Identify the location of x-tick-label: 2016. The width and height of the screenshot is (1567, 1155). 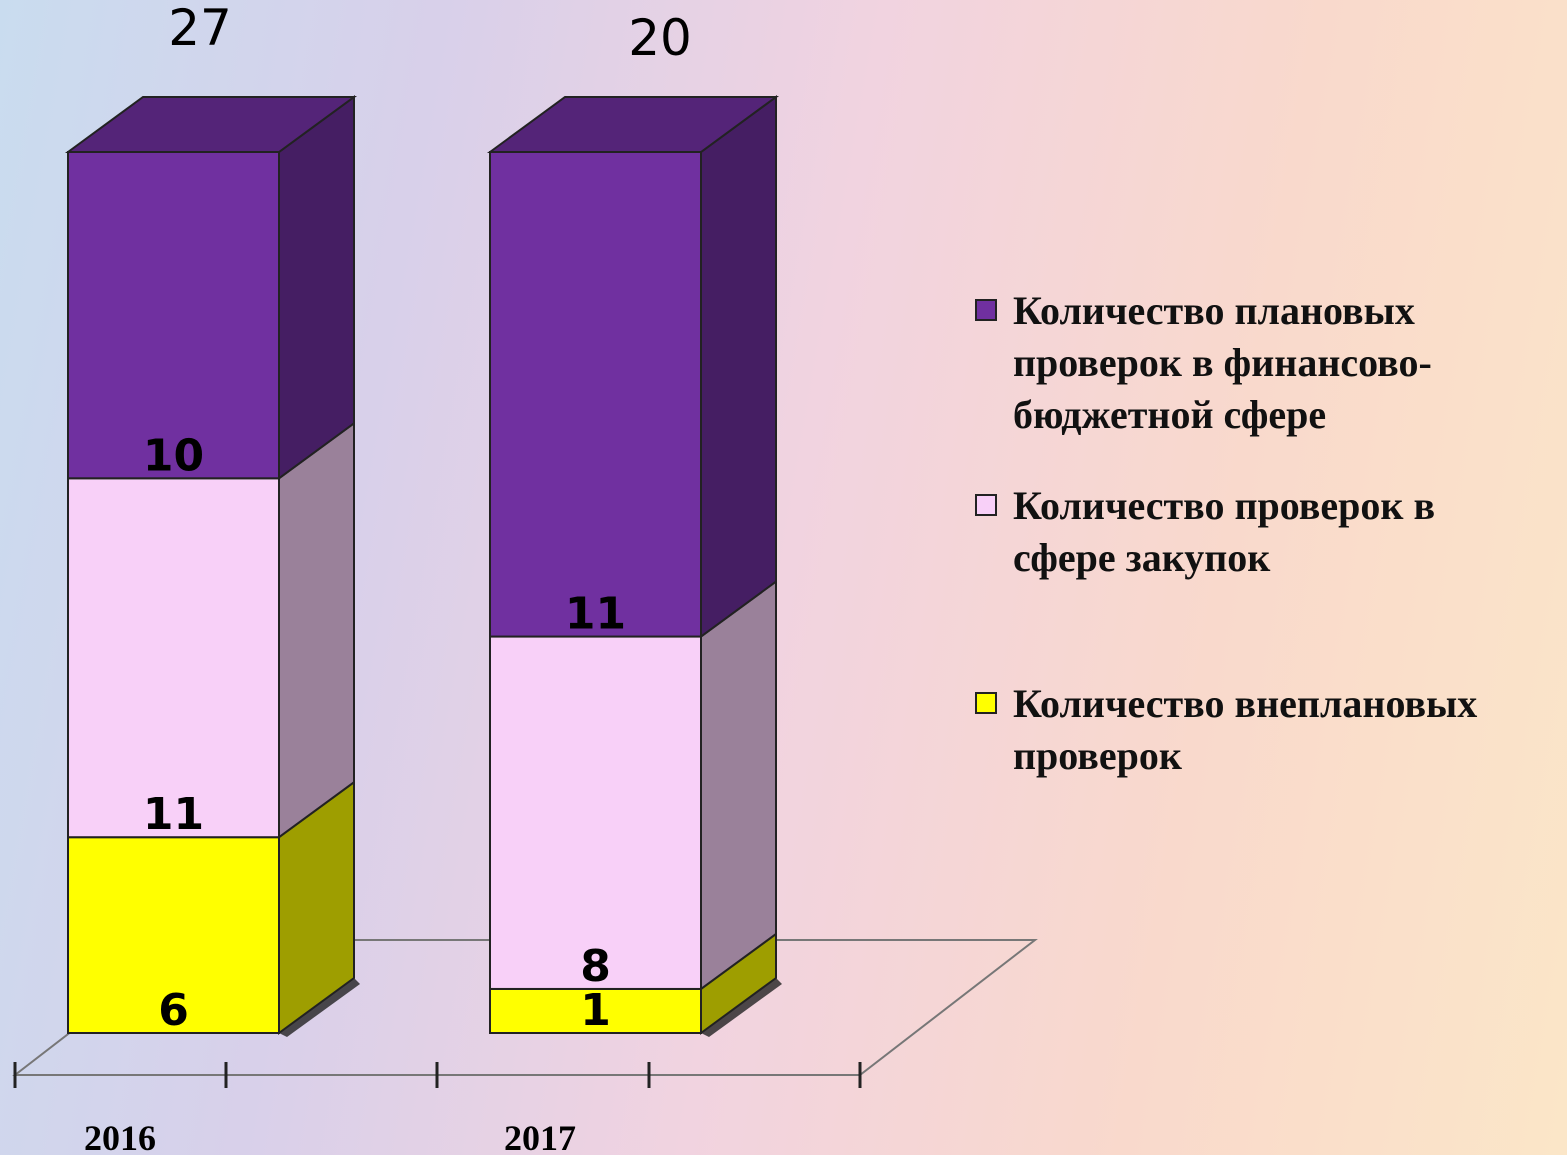
(120, 1136).